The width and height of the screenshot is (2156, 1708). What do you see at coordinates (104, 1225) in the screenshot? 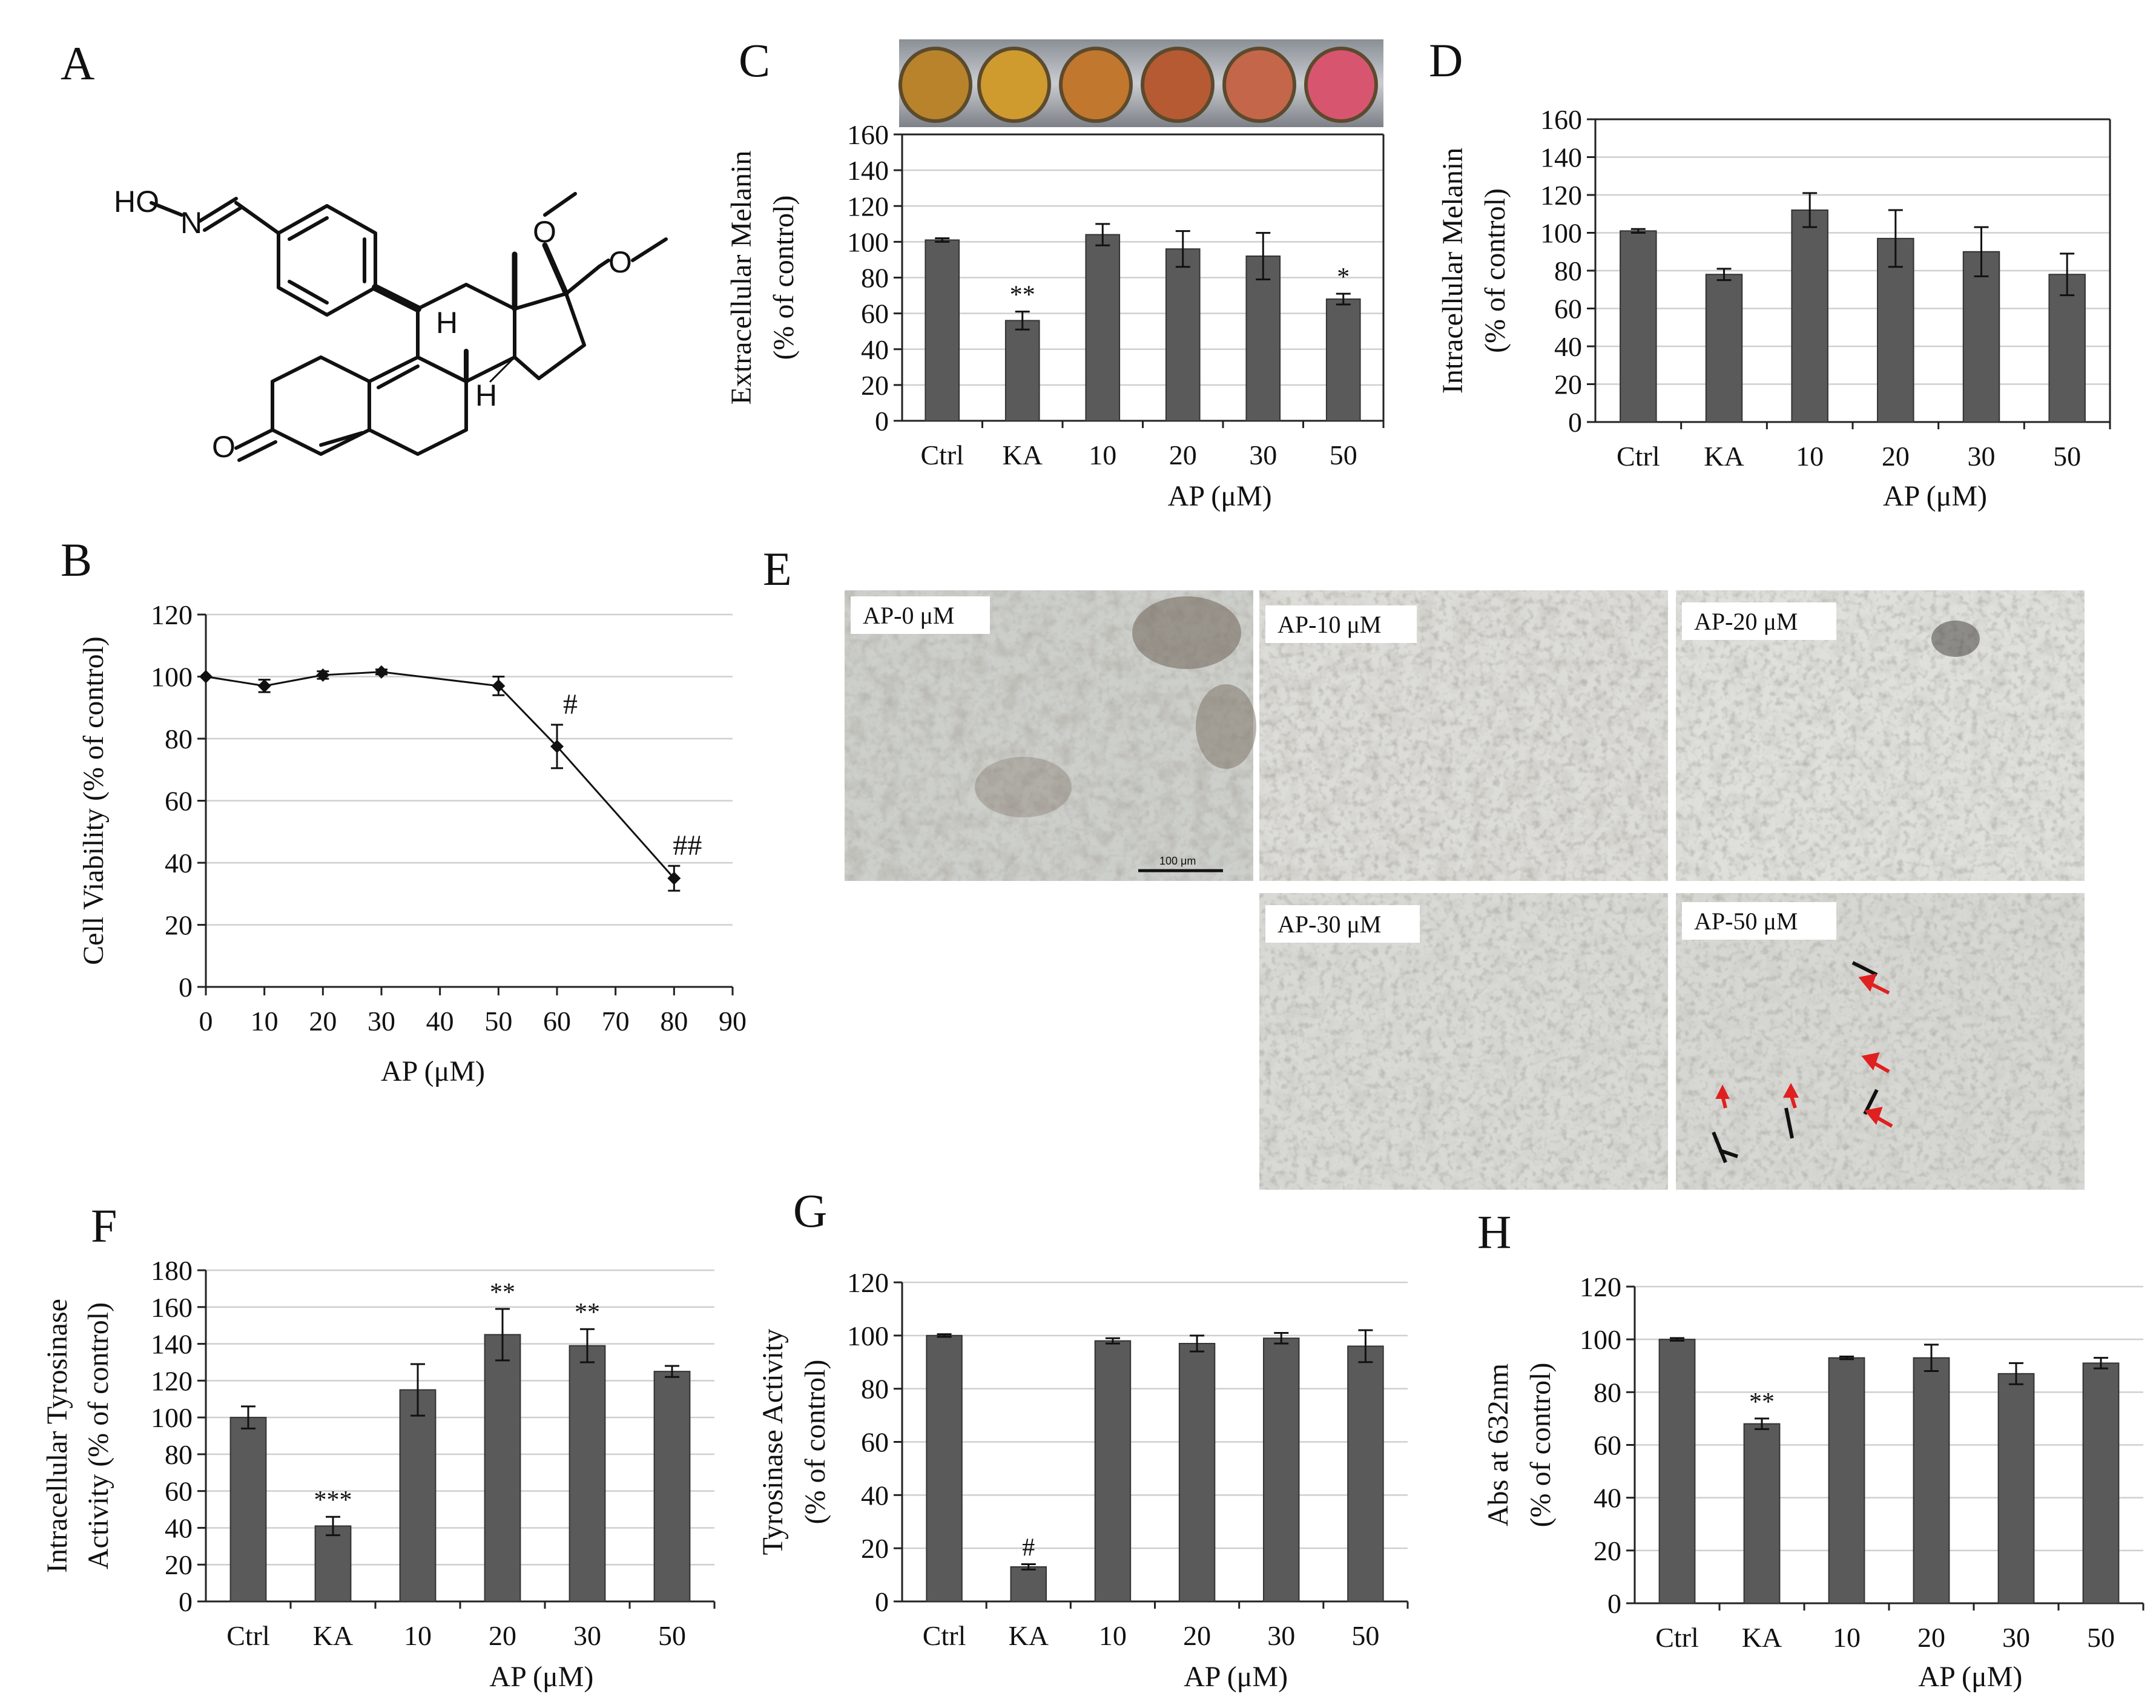
I see `panel-label-f: F` at bounding box center [104, 1225].